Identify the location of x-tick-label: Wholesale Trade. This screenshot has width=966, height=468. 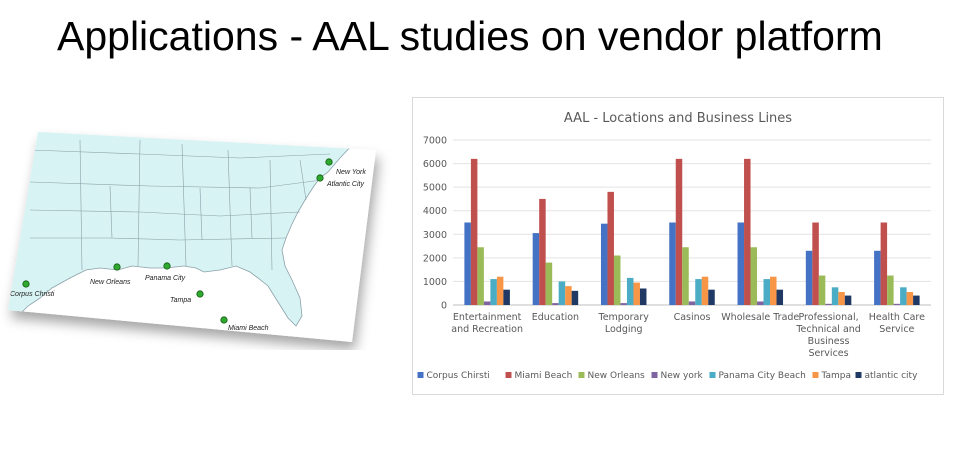
(760, 317).